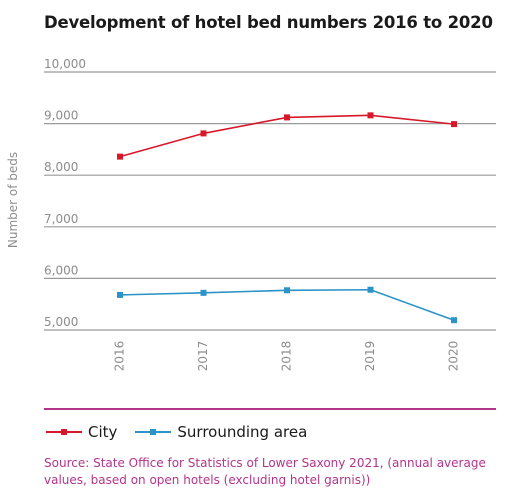 The width and height of the screenshot is (512, 500). Describe the element at coordinates (454, 320) in the screenshot. I see `data-point-surrounding-area-2020` at that location.